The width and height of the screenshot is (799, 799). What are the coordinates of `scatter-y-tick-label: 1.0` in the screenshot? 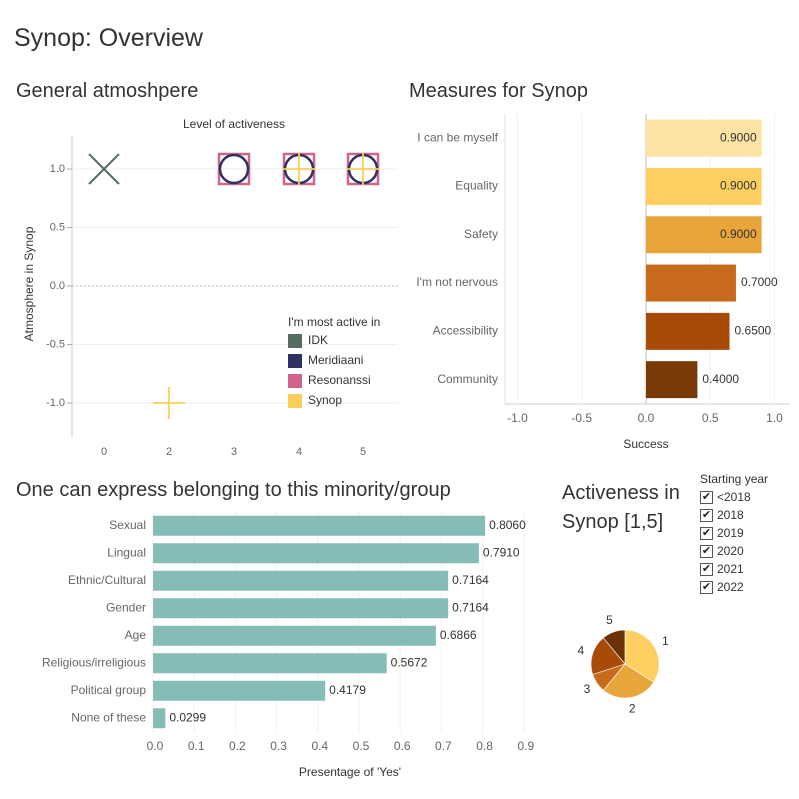 It's located at (57, 169).